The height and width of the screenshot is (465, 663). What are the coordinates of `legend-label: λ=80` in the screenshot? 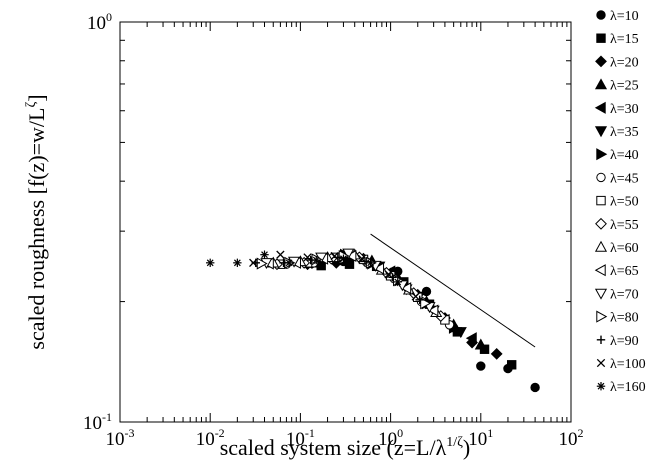 It's located at (624, 318).